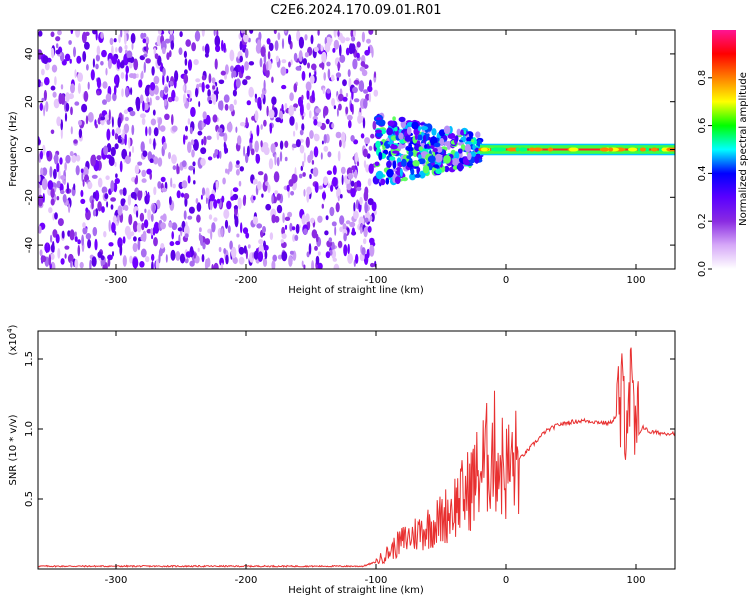 The width and height of the screenshot is (750, 600). I want to click on snr-scale-exponent: 4, so click(10, 330).